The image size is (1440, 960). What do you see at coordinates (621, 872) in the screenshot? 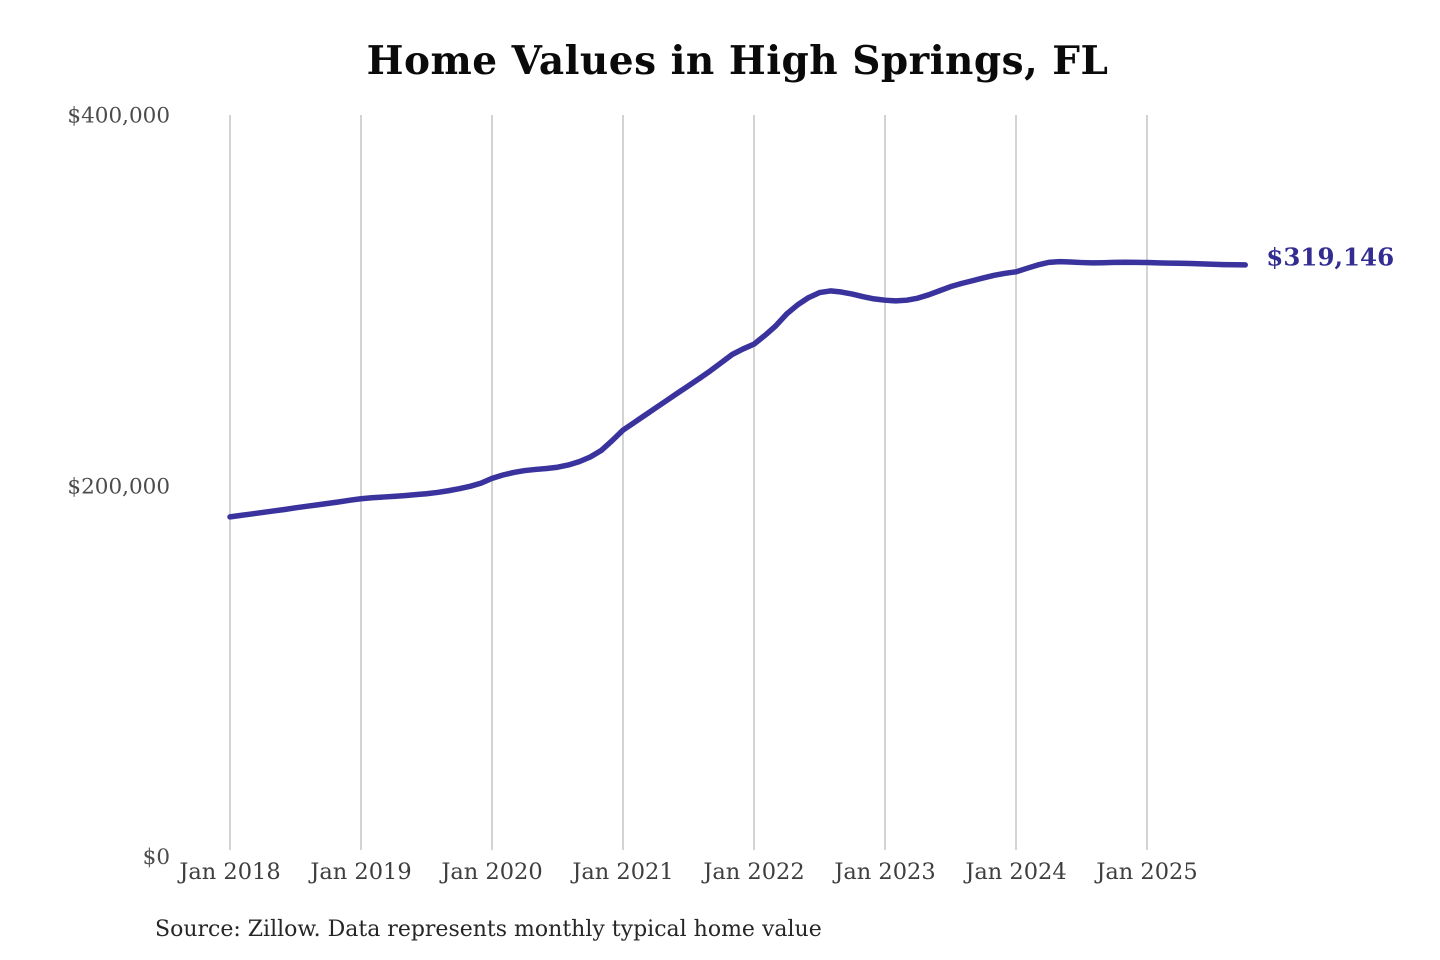
I see `x-tick-label: Jan 2021` at bounding box center [621, 872].